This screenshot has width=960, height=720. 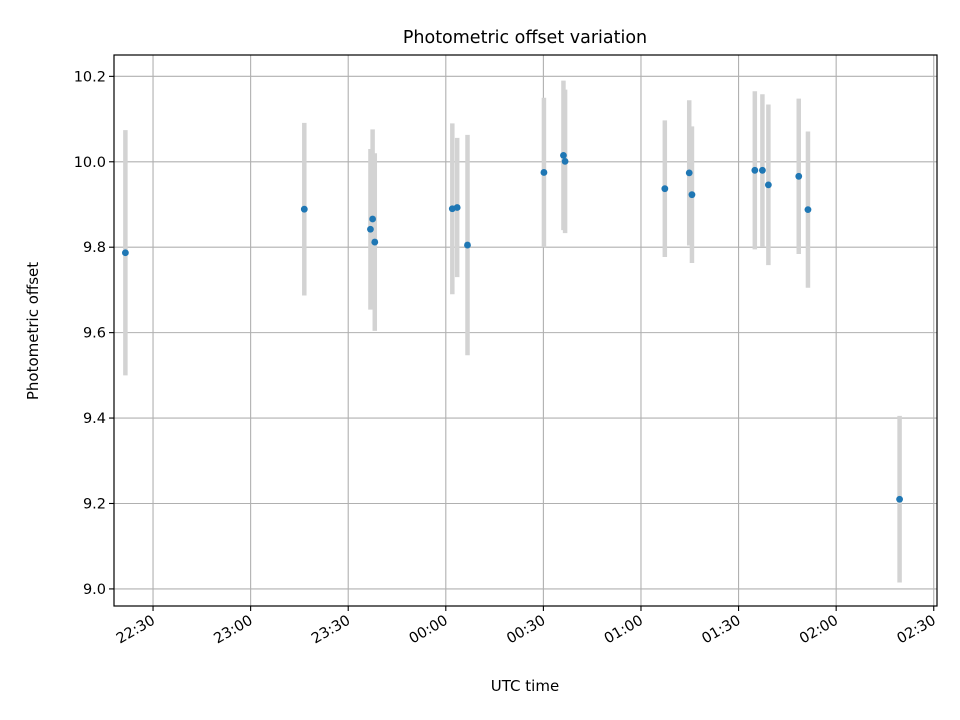 What do you see at coordinates (90, 163) in the screenshot?
I see `y-tick-label: 10.0` at bounding box center [90, 163].